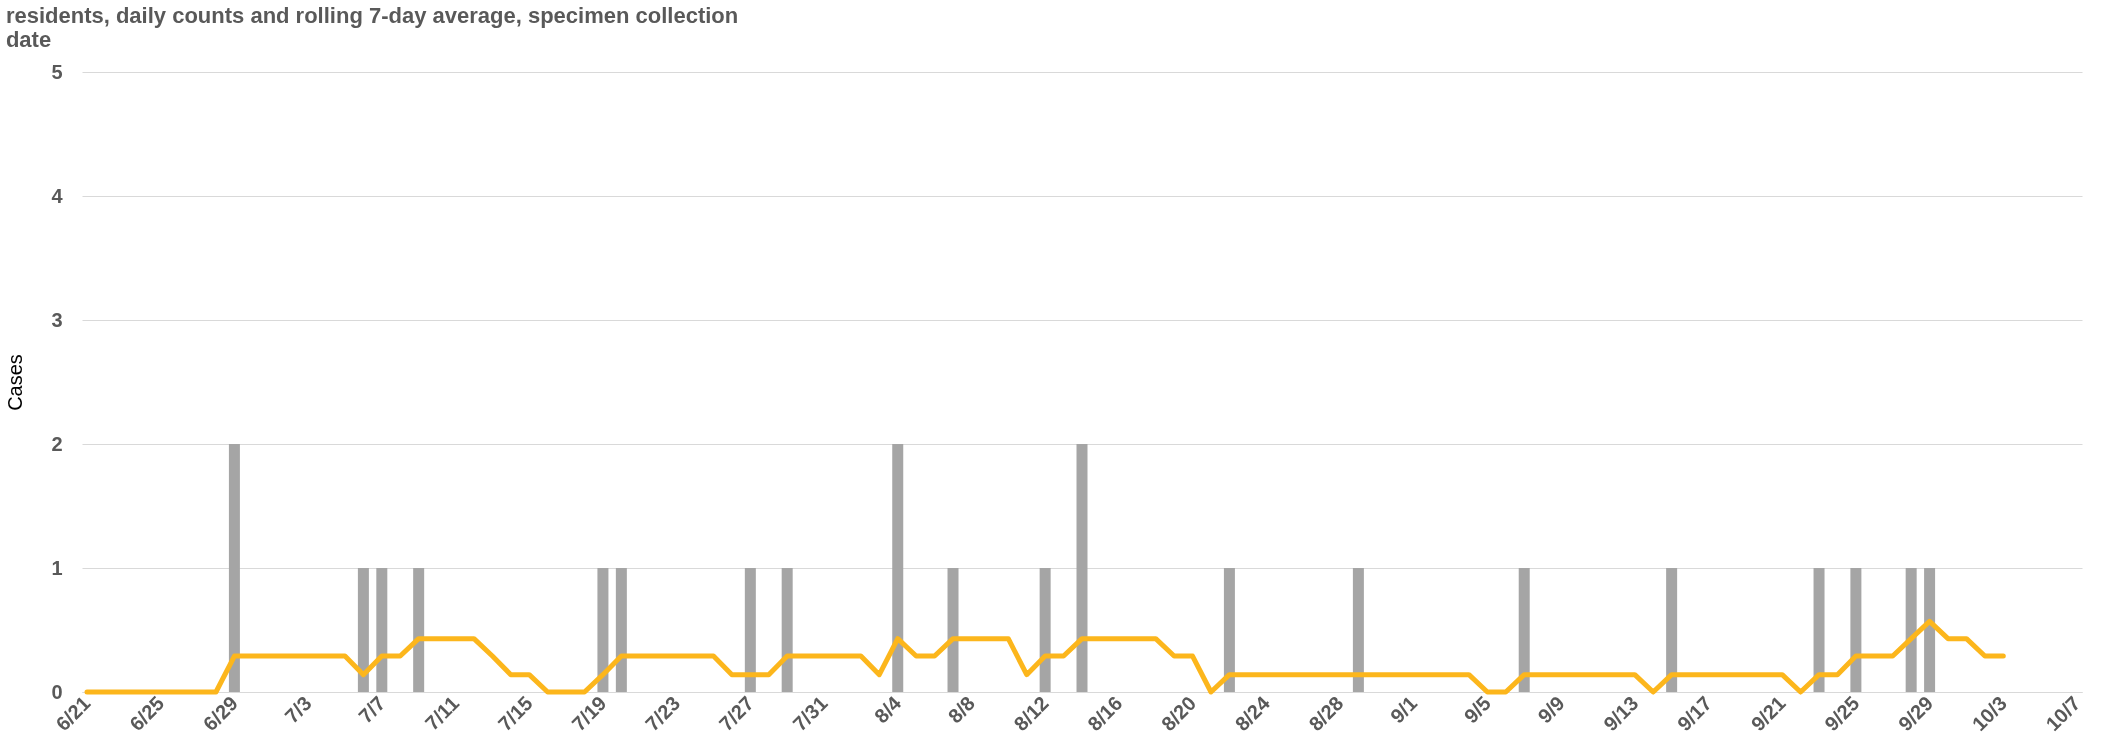 This screenshot has width=2105, height=751. What do you see at coordinates (220, 714) in the screenshot?
I see `x-tick-label: 6/29` at bounding box center [220, 714].